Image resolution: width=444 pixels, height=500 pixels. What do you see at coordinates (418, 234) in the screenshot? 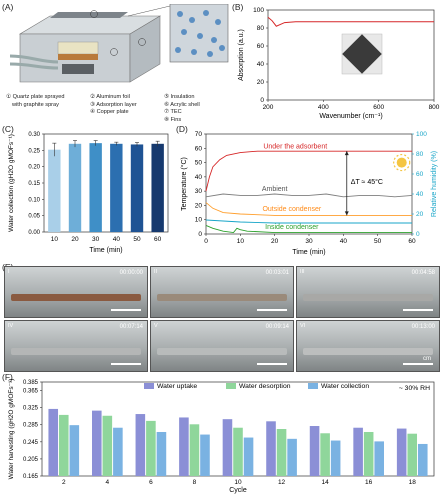
I see `y2-tick-label: 0` at bounding box center [418, 234].